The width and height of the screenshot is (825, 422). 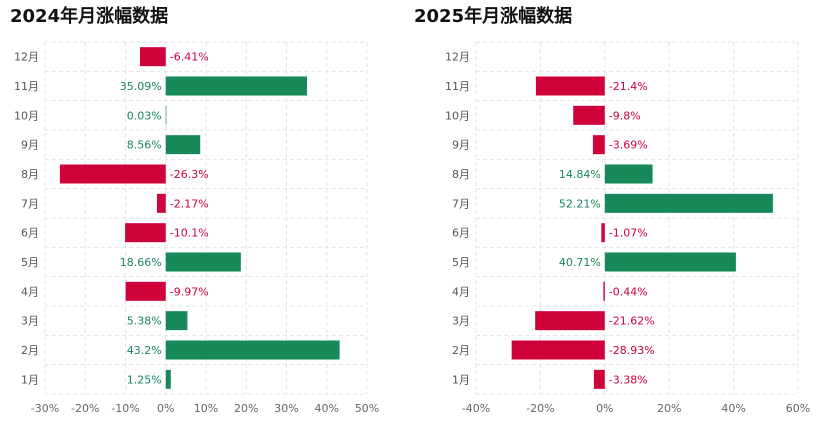 I want to click on data-label-2025: -21.62%, so click(x=632, y=321).